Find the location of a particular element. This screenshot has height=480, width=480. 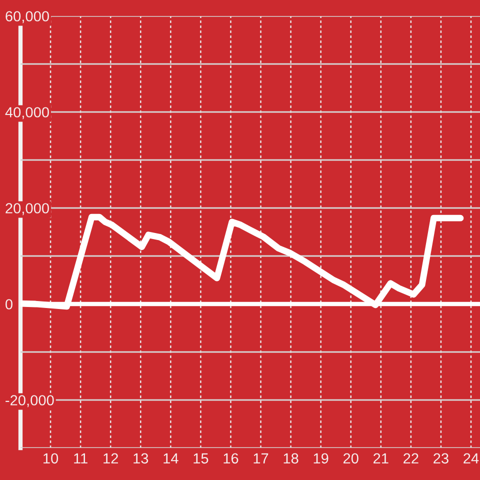

x-tick-label: 20 is located at coordinates (350, 458).